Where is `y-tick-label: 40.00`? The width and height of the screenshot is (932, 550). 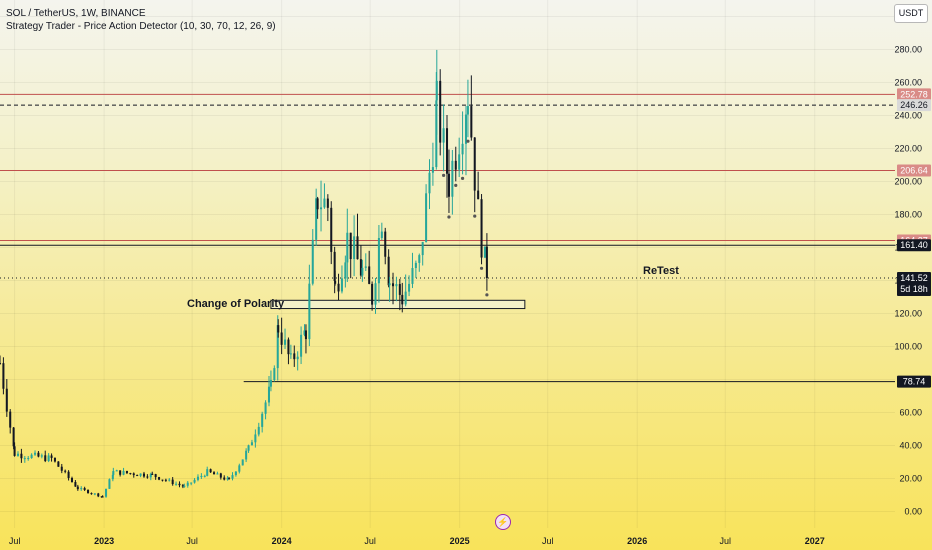
y-tick-label: 40.00 is located at coordinates (910, 446).